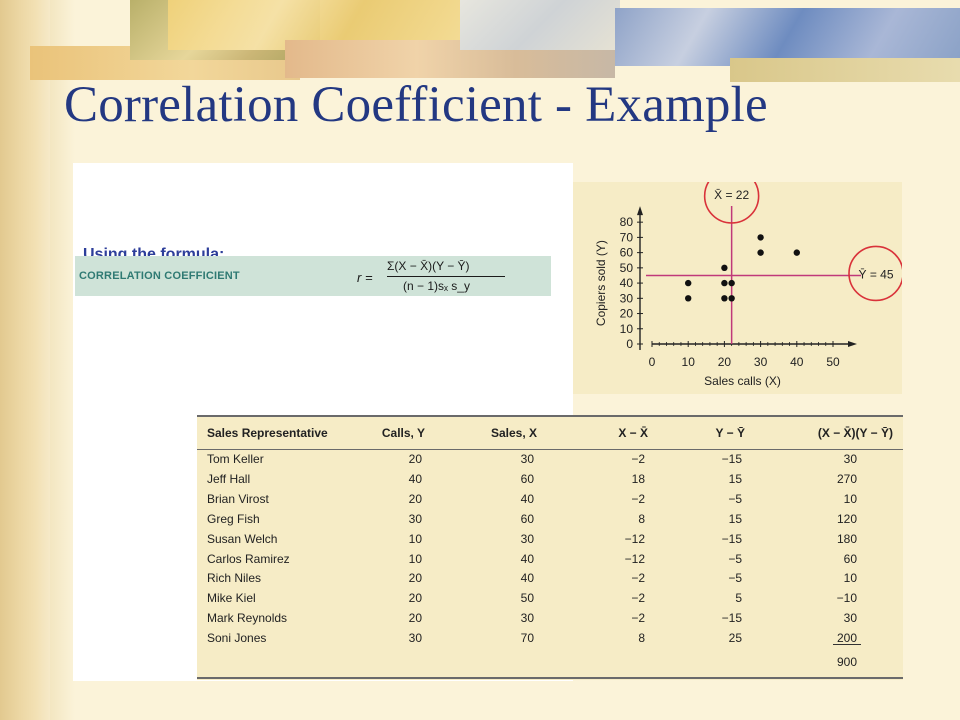  I want to click on table-cell: 180, so click(846, 538).